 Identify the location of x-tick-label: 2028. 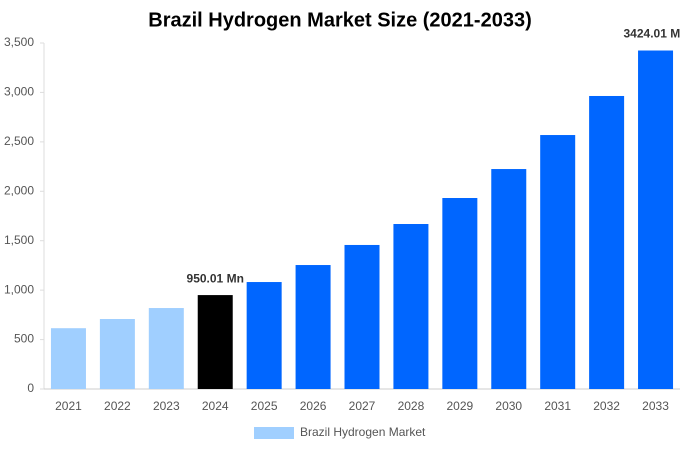
(411, 406).